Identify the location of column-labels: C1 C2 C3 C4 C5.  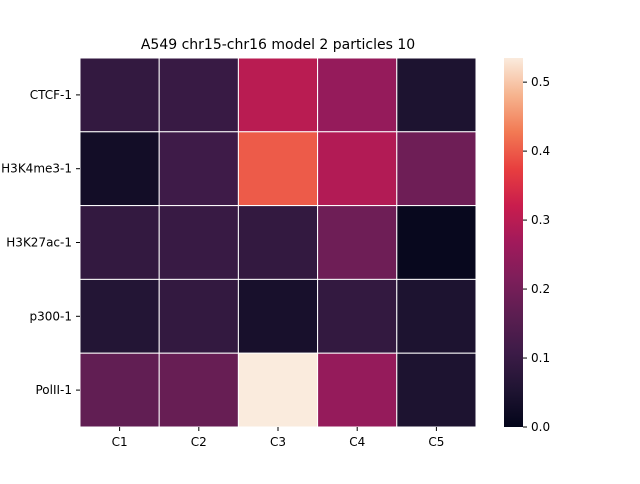
(278, 438).